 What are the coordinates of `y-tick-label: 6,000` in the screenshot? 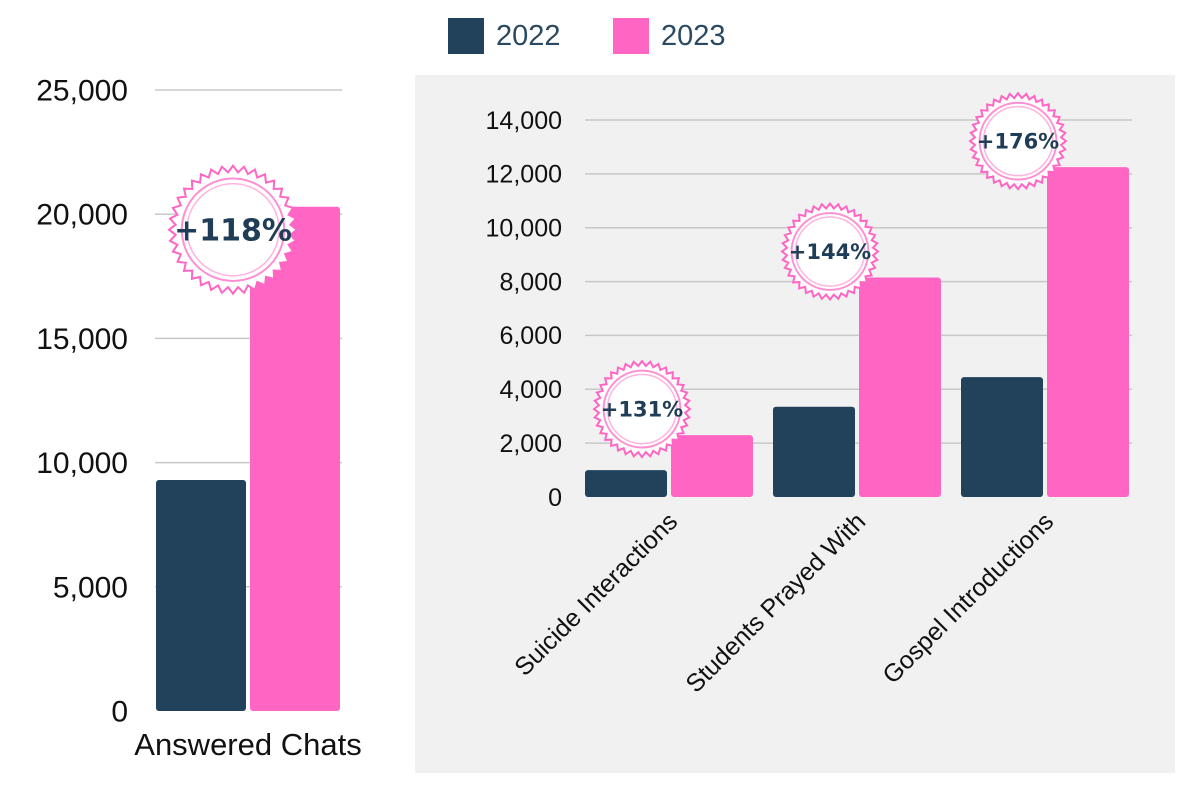 It's located at (530, 336).